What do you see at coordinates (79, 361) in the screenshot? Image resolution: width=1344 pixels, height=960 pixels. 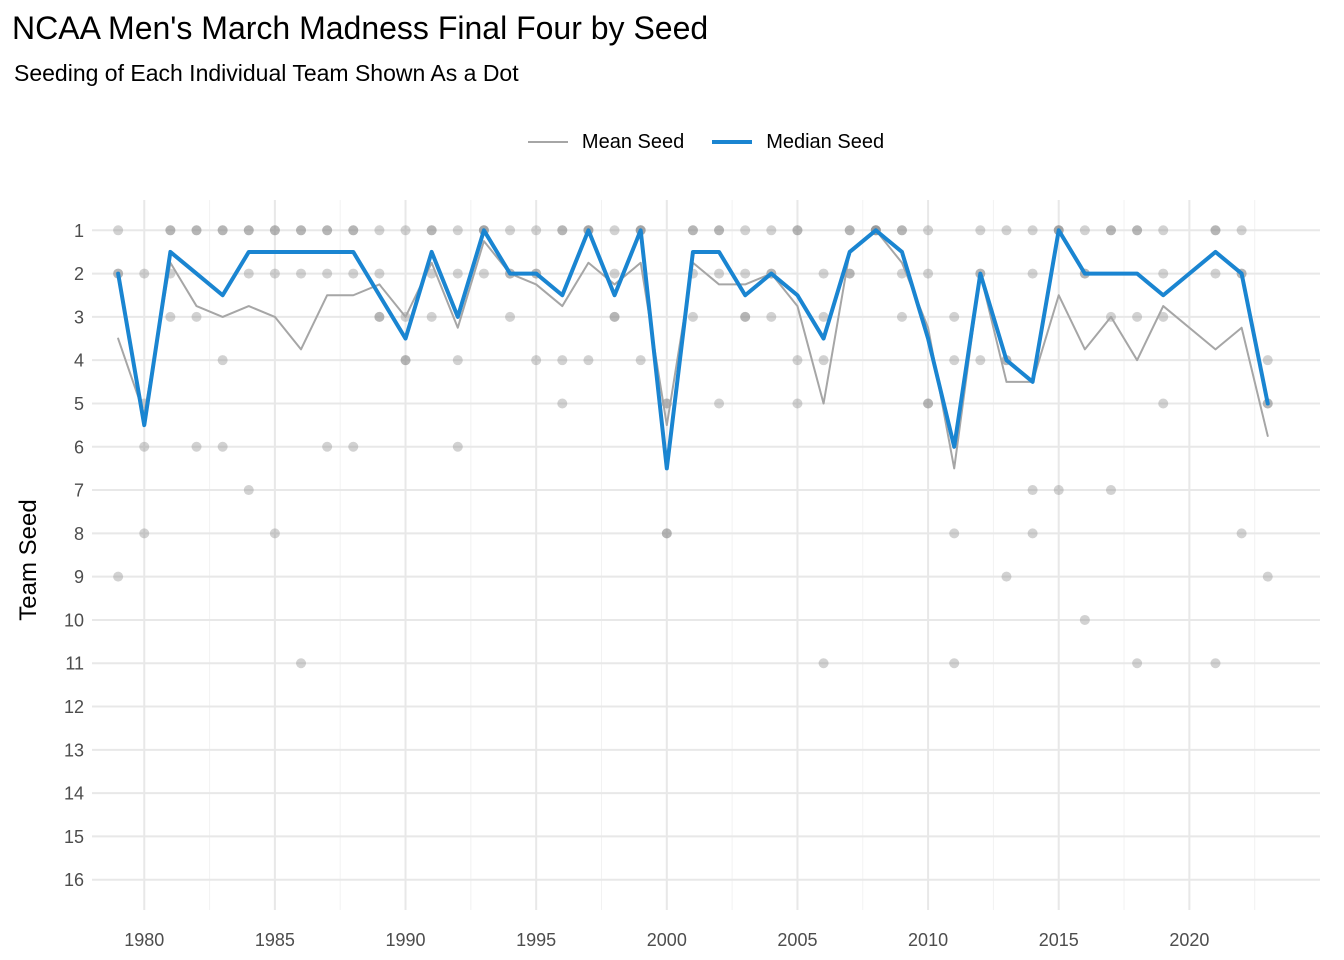 I see `y-tick-label: 4` at bounding box center [79, 361].